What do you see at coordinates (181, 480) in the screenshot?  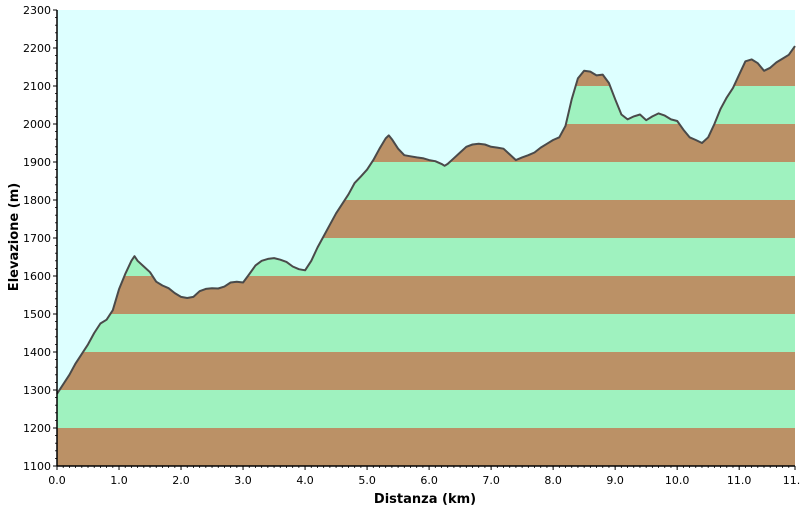 I see `x-tick-label: 2.0` at bounding box center [181, 480].